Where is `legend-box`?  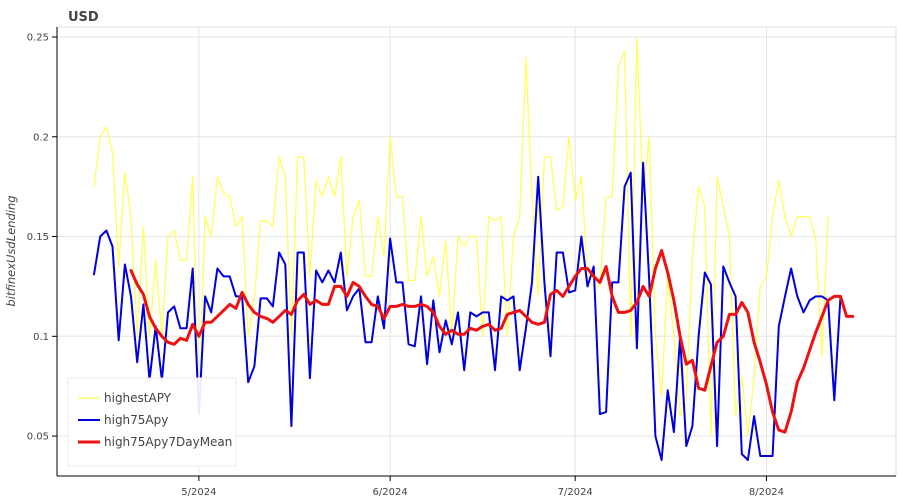 legend-box is located at coordinates (152, 422).